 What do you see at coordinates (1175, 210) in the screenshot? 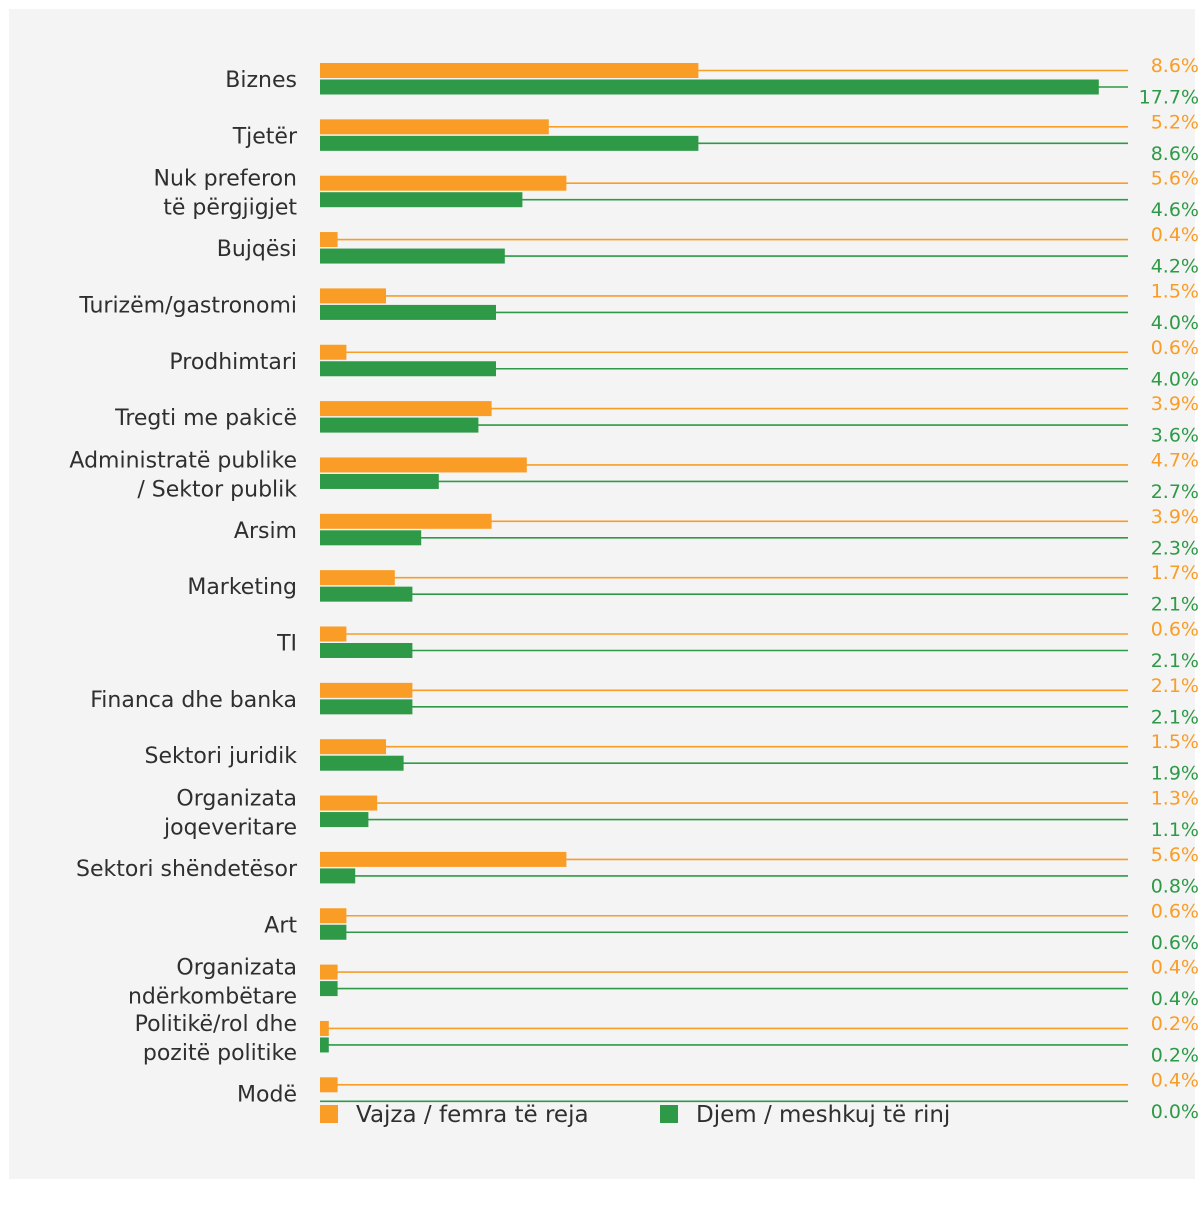
I see `data-label: 4.6%` at bounding box center [1175, 210].